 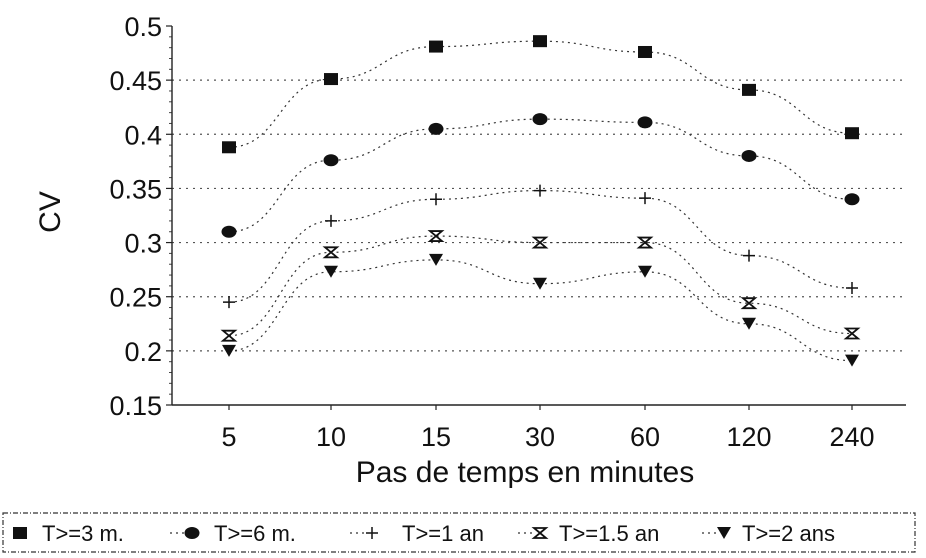 I want to click on x-tick-label: 120, so click(x=748, y=437).